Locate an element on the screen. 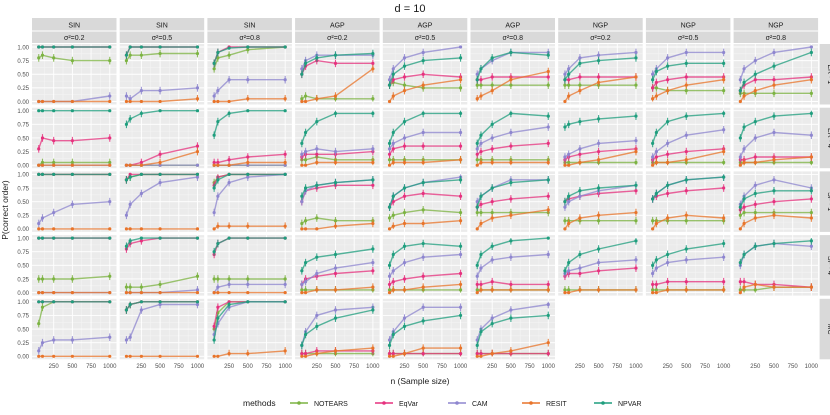 The image size is (830, 415). legend: methods NOTEARS EqVar CAM RESIT NPVAR is located at coordinates (442, 403).